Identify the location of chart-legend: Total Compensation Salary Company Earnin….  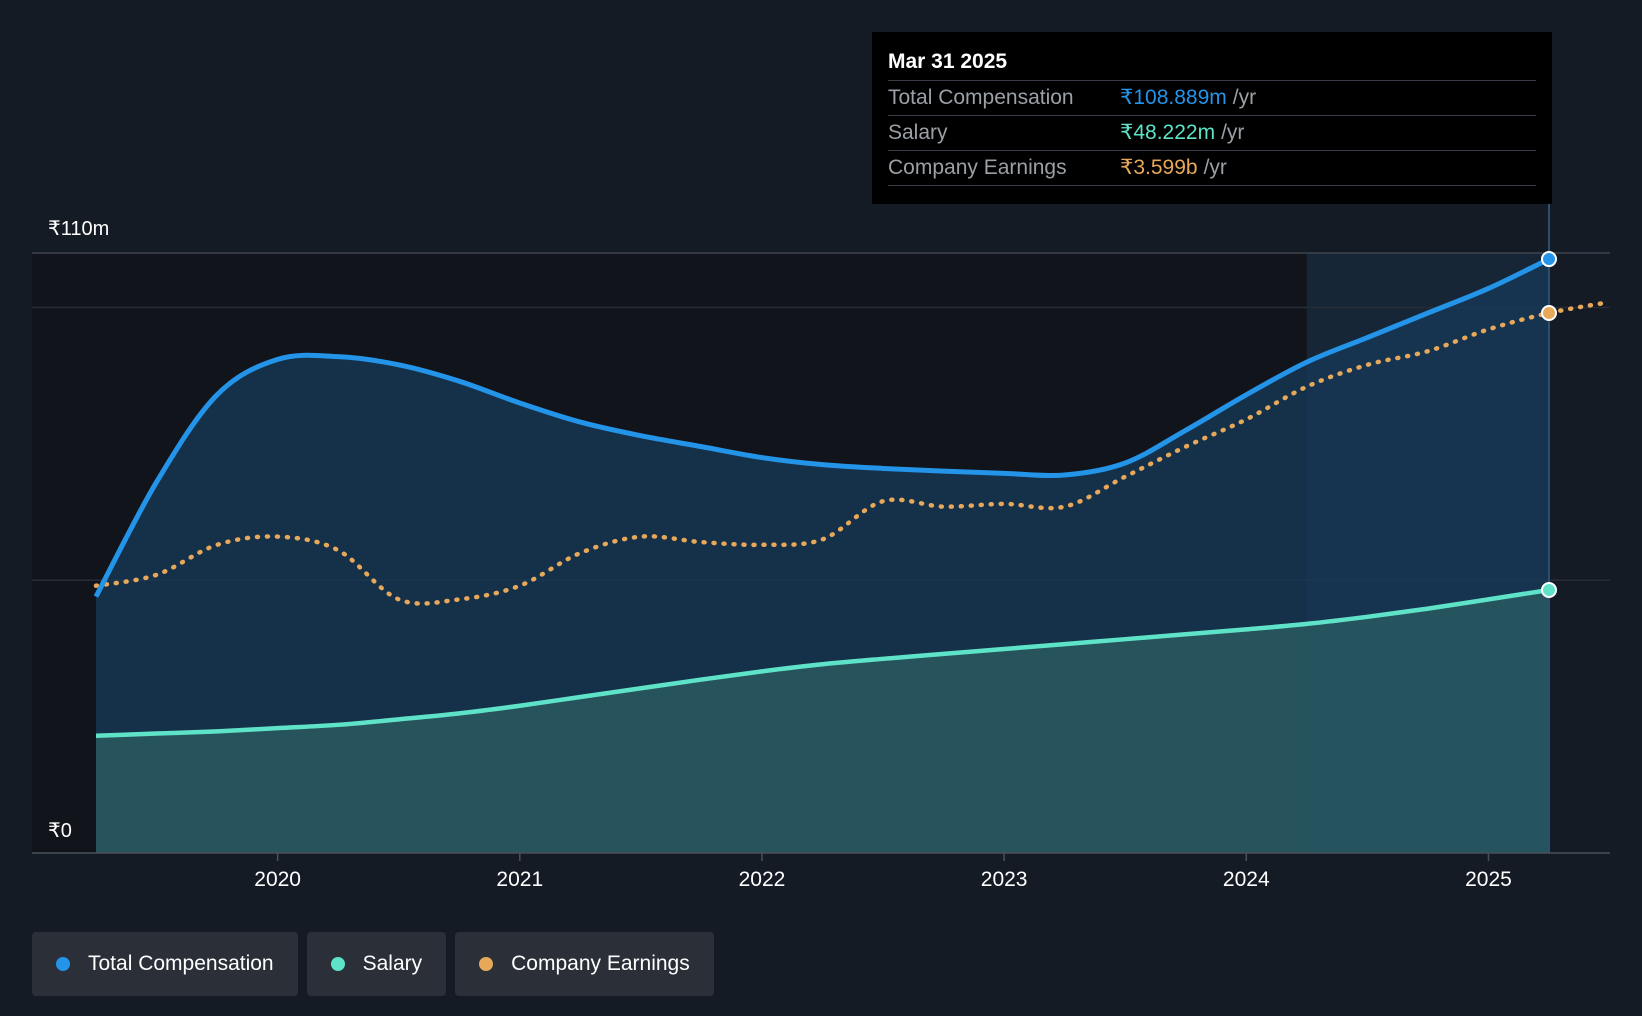
(373, 964).